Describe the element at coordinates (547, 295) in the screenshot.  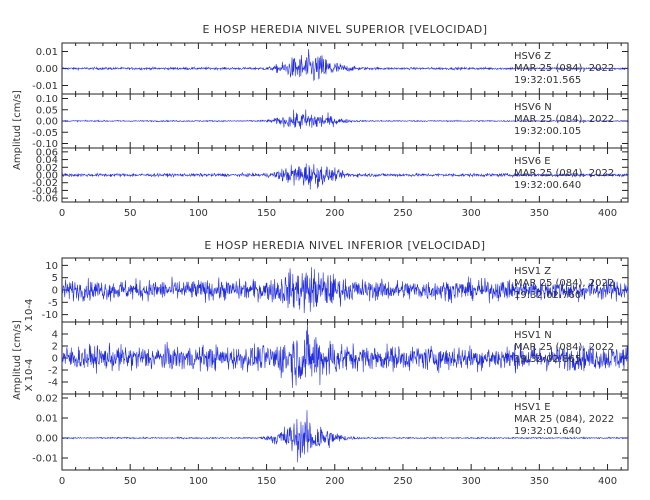
I see `channel-time-label: 19:32:02.760` at that location.